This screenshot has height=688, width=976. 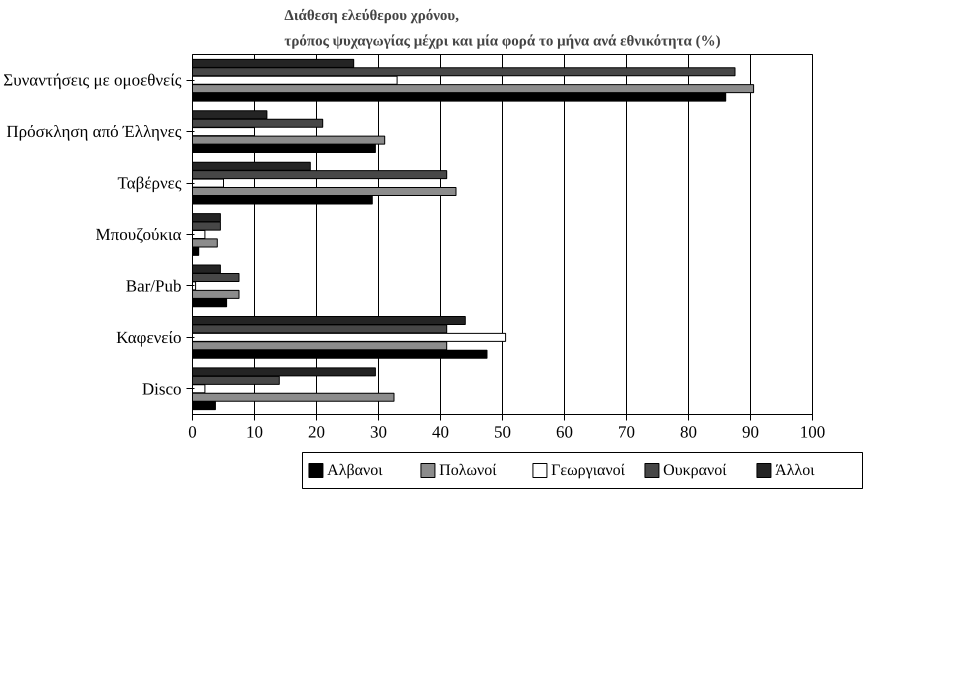 I want to click on x-tick-label: 20, so click(x=316, y=432).